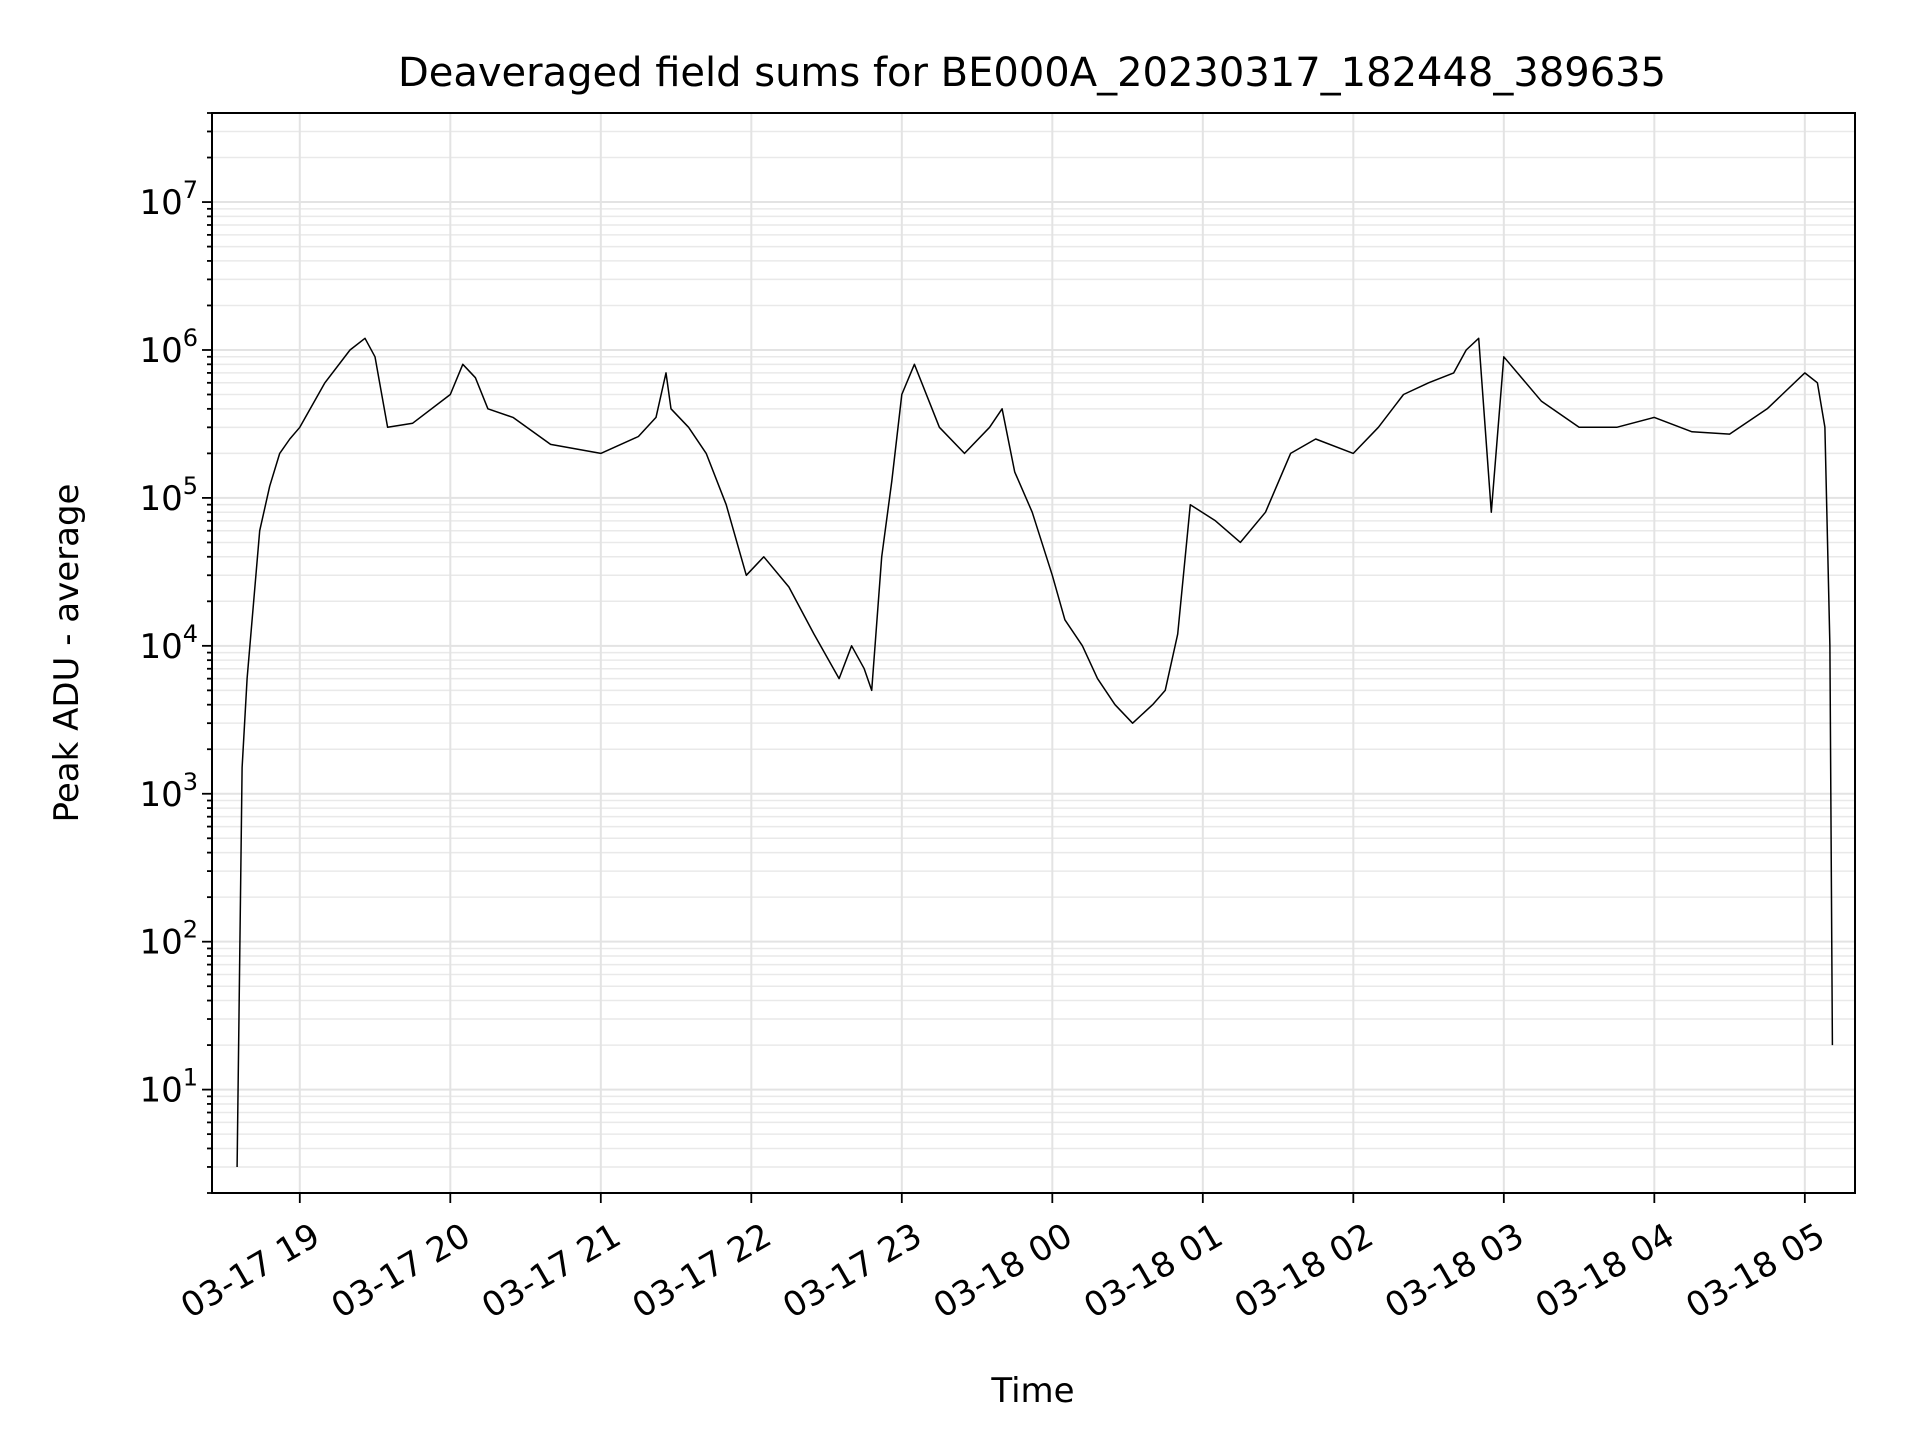 The width and height of the screenshot is (1920, 1440). I want to click on x-tick-label: 03-18 02, so click(1304, 1271).